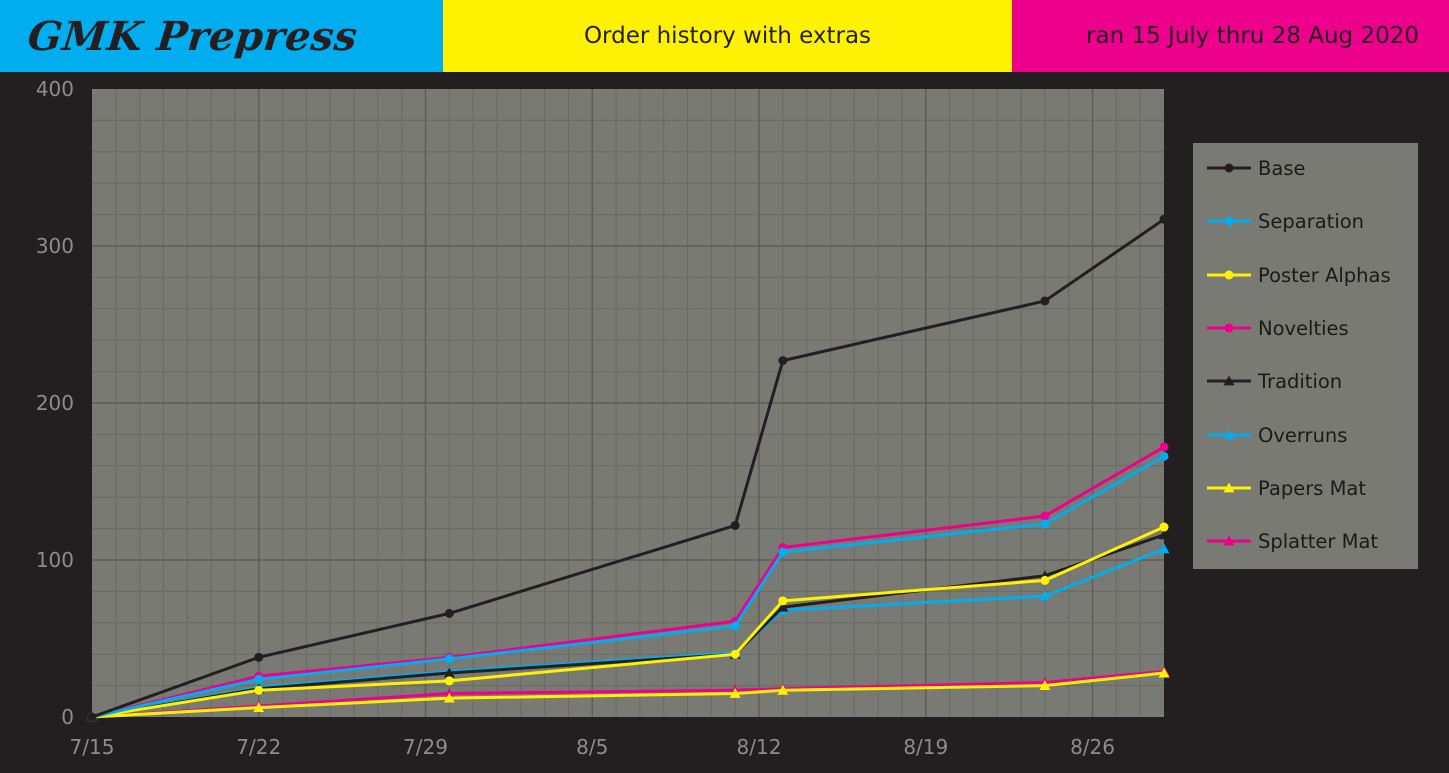 The image size is (1449, 773). What do you see at coordinates (1300, 382) in the screenshot?
I see `legend-label: Tradition` at bounding box center [1300, 382].